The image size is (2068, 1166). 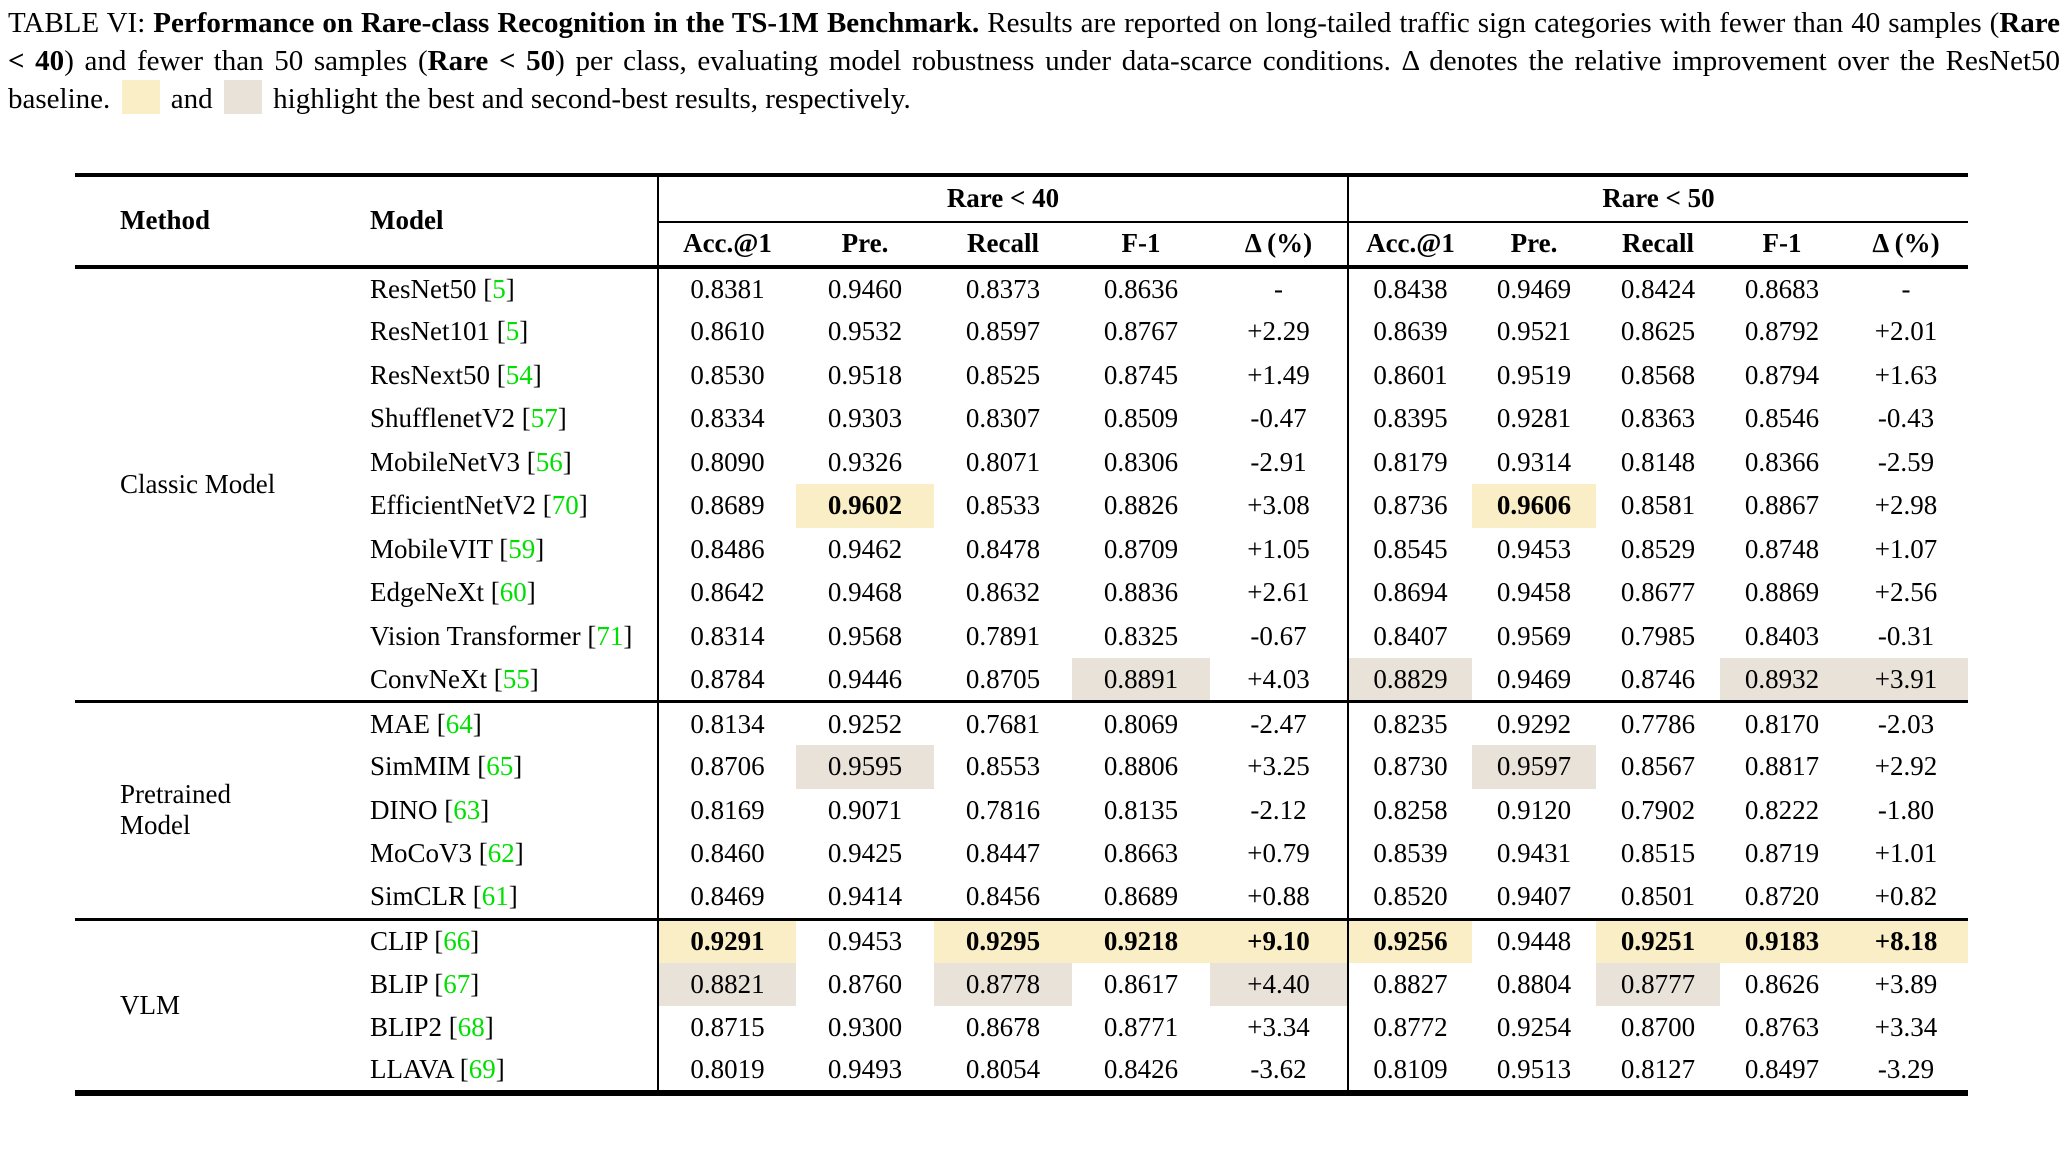 I want to click on metric-value: 0.9281, so click(x=1534, y=418).